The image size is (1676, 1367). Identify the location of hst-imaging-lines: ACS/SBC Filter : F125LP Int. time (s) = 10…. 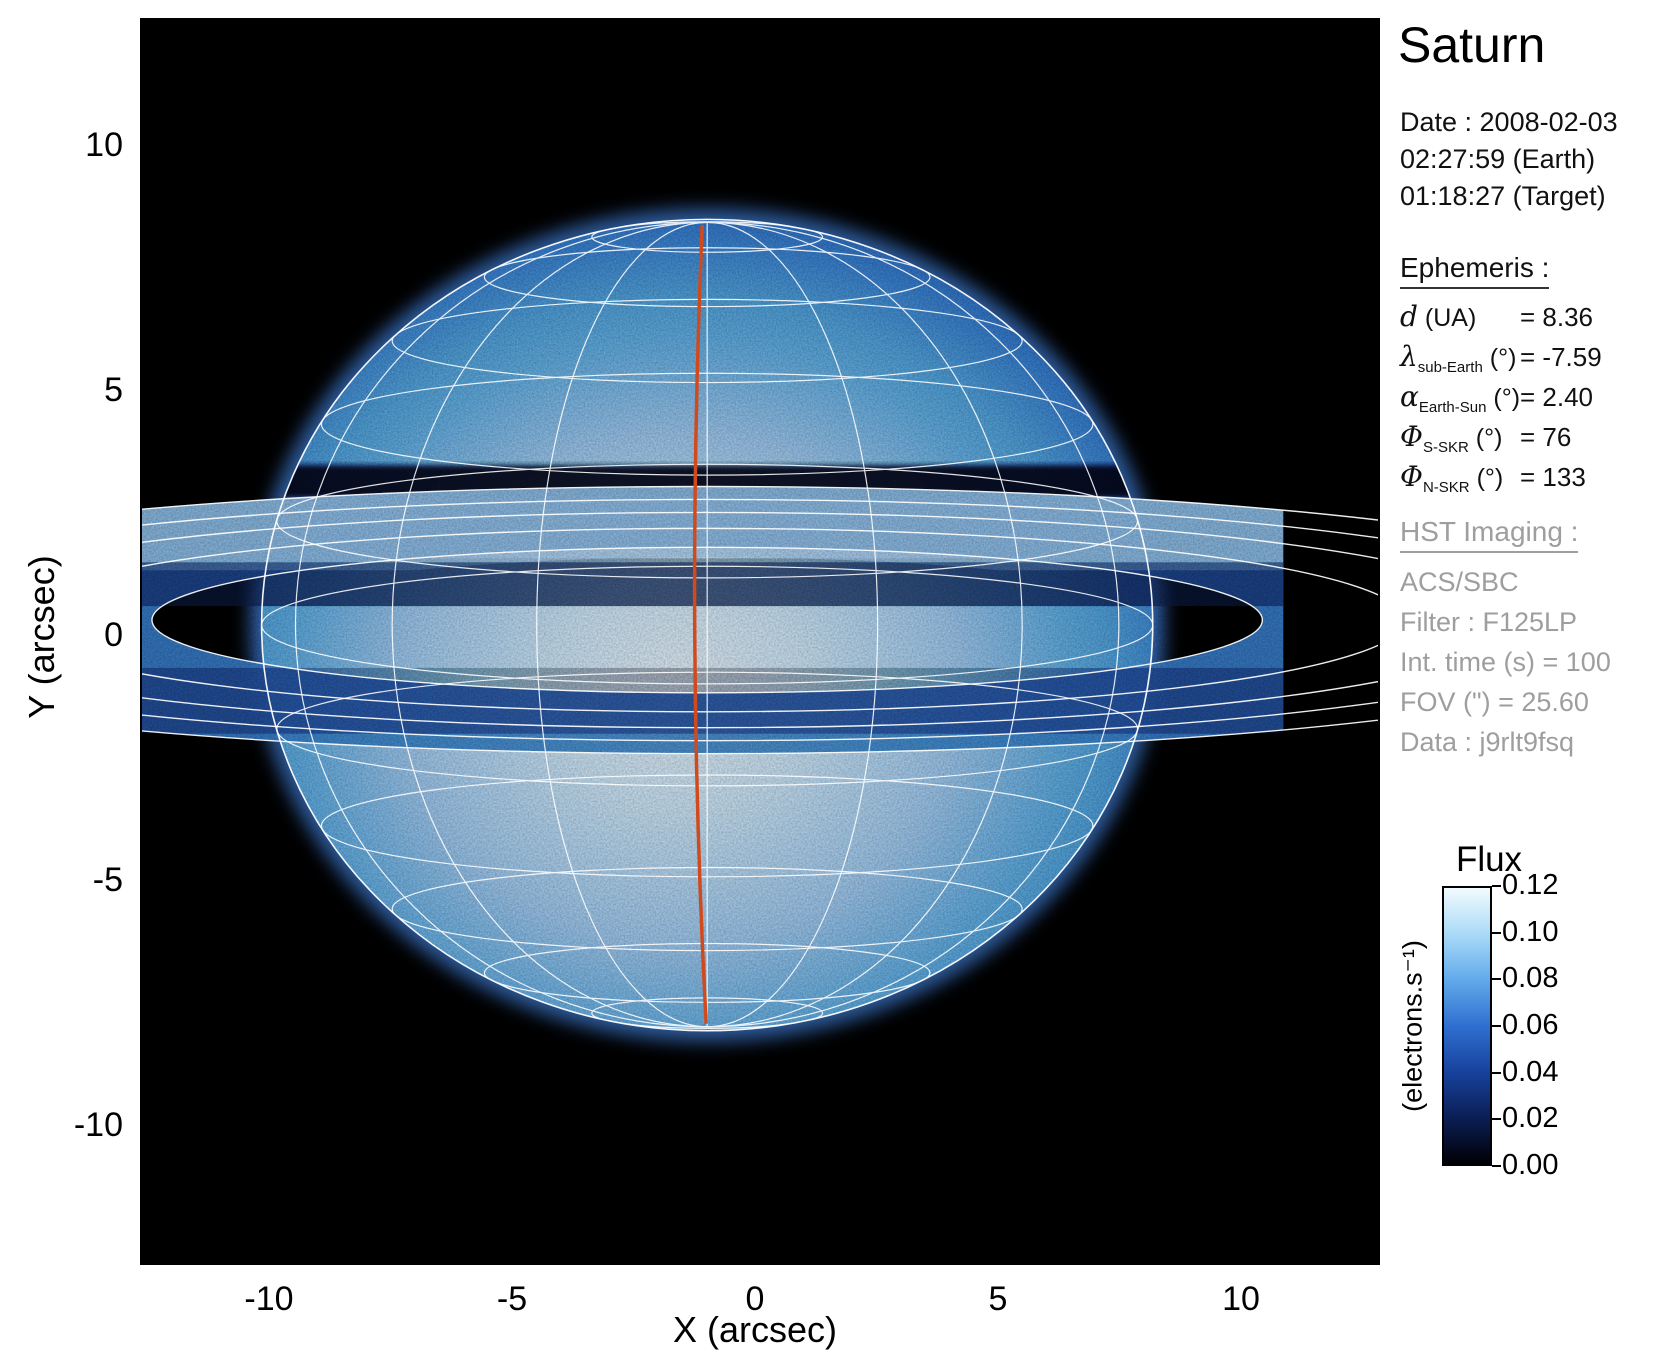
(1505, 662).